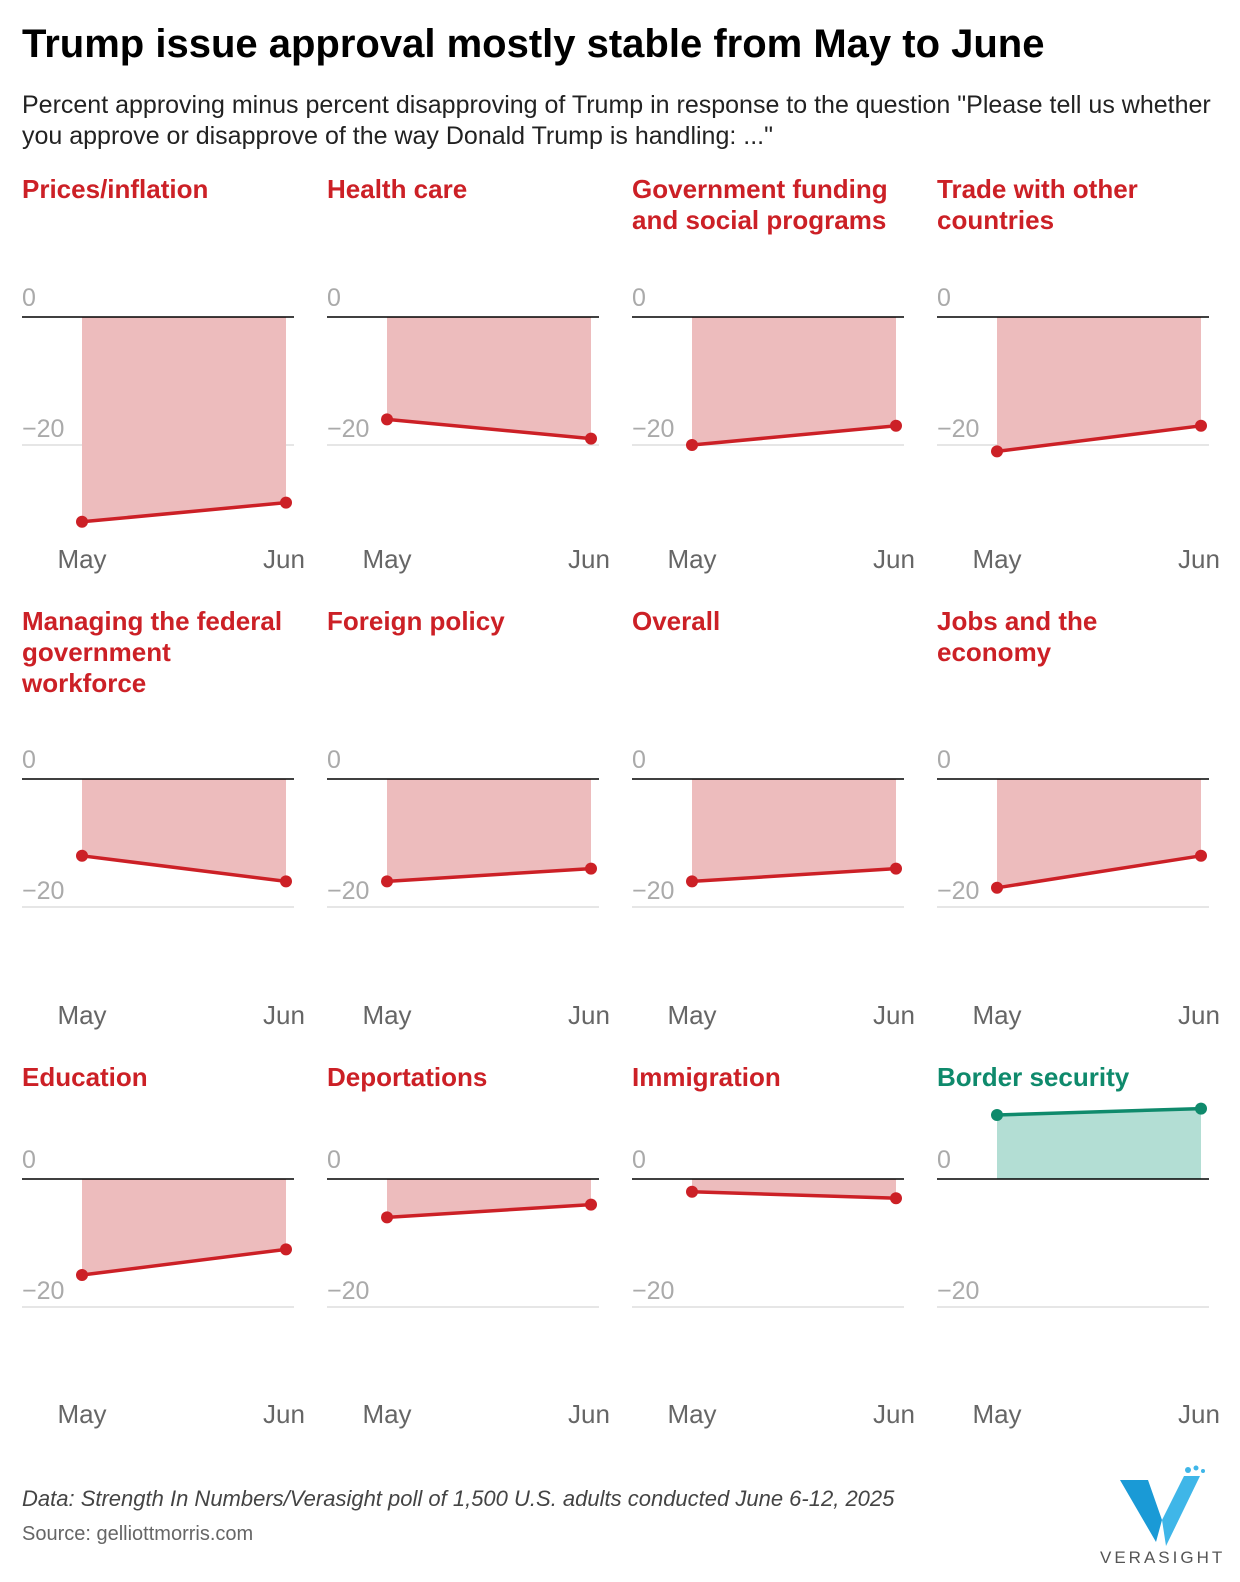 The image size is (1240, 1582). Describe the element at coordinates (676, 621) in the screenshot. I see `panel-title: Overall` at that location.